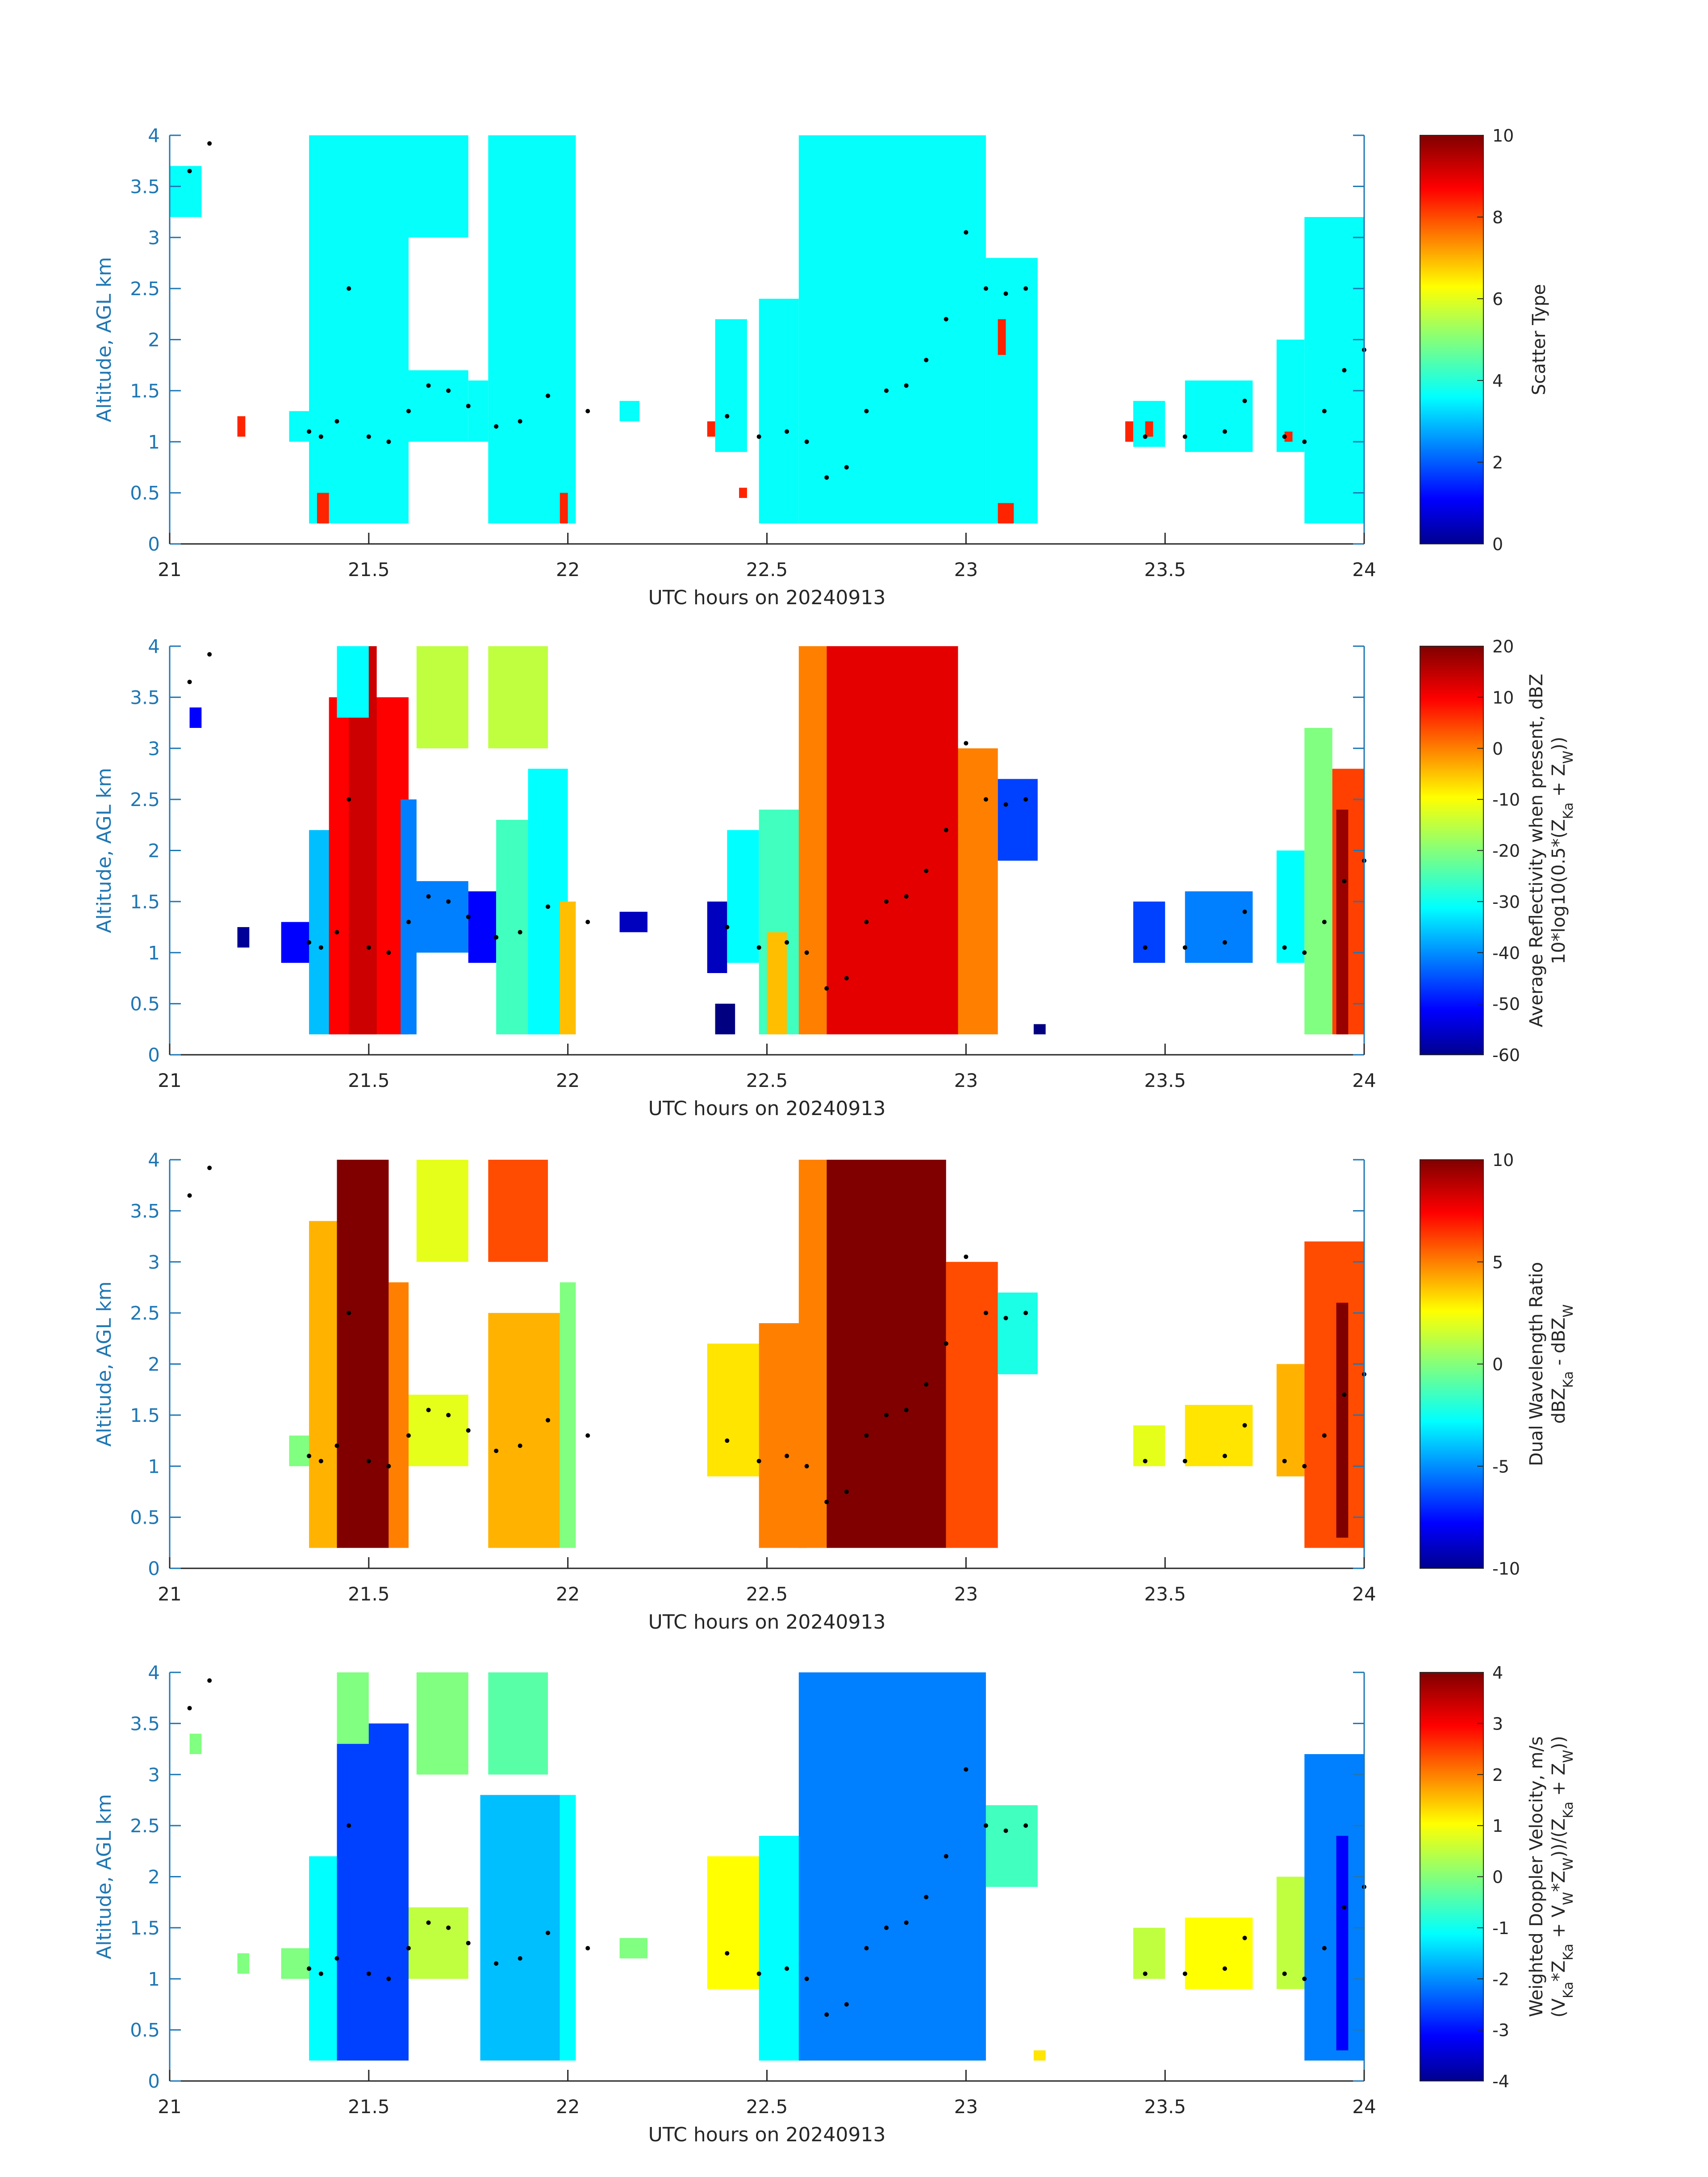  Describe the element at coordinates (1497, 1262) in the screenshot. I see `colorbar-tick-label: 5` at that location.